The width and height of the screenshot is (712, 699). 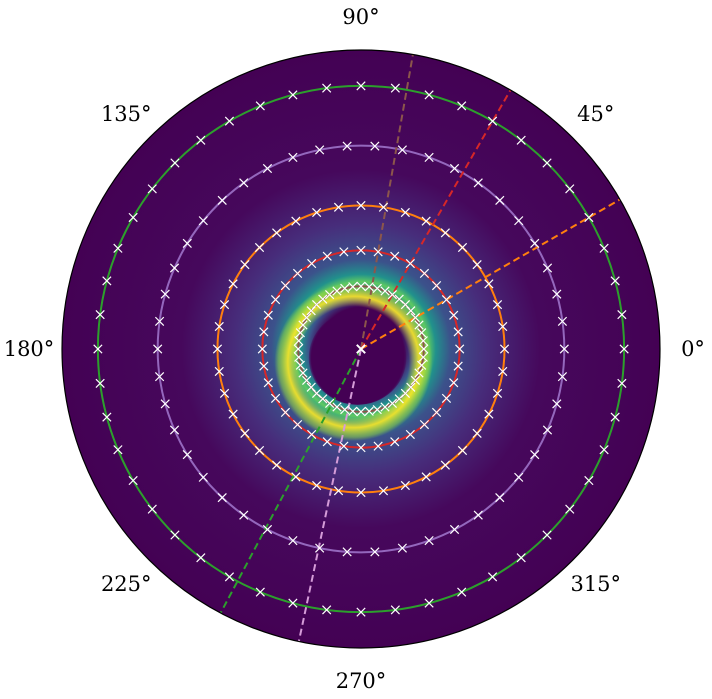 I want to click on angle-tick-label: 180°, so click(x=29, y=349).